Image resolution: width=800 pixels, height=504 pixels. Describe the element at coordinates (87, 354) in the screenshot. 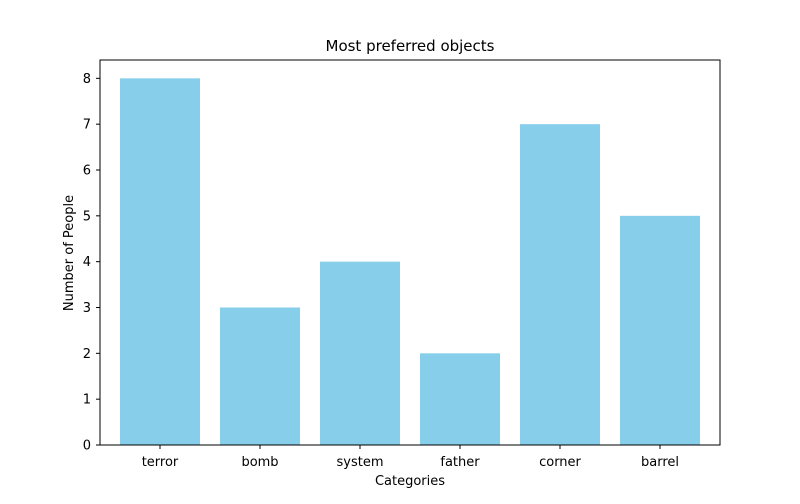

I see `y-tick-label: 2` at that location.